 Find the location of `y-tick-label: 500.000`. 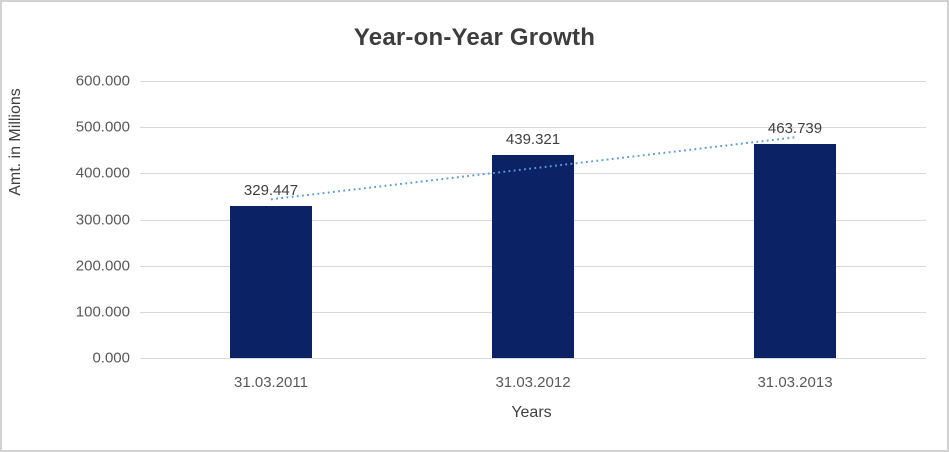

y-tick-label: 500.000 is located at coordinates (102, 127).